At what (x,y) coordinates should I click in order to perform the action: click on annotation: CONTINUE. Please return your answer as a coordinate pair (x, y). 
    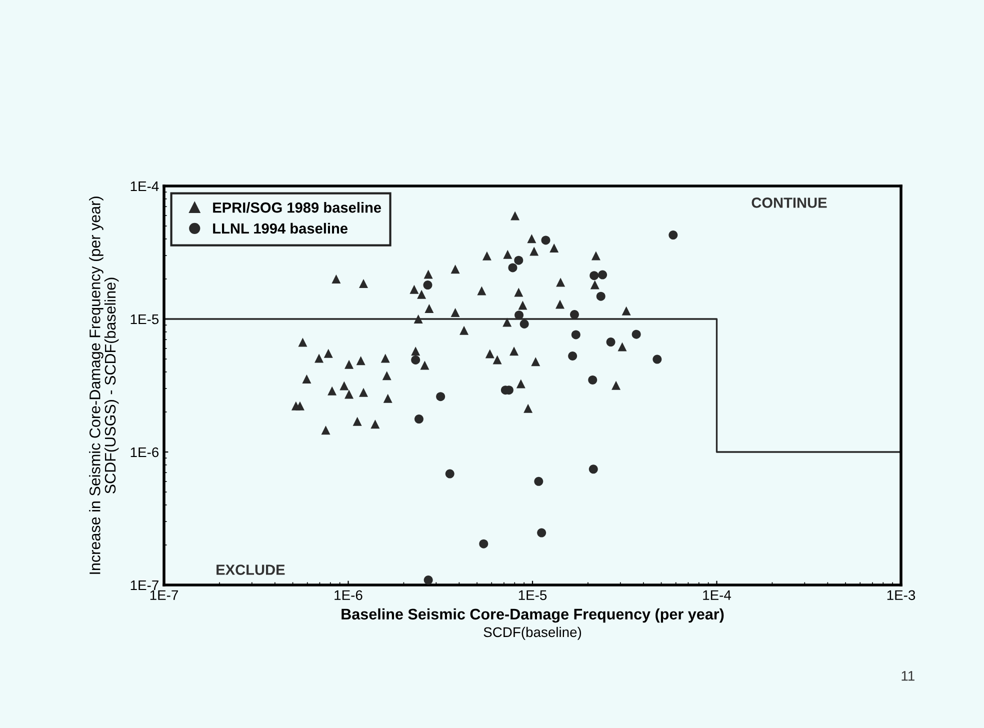
    Looking at the image, I should click on (789, 203).